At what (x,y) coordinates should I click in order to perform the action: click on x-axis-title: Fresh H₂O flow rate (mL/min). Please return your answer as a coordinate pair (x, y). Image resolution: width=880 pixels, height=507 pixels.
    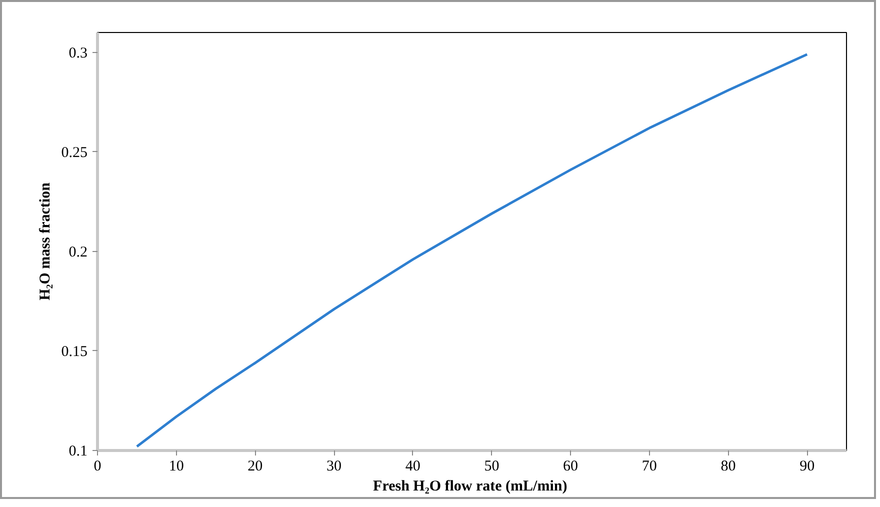
    Looking at the image, I should click on (470, 486).